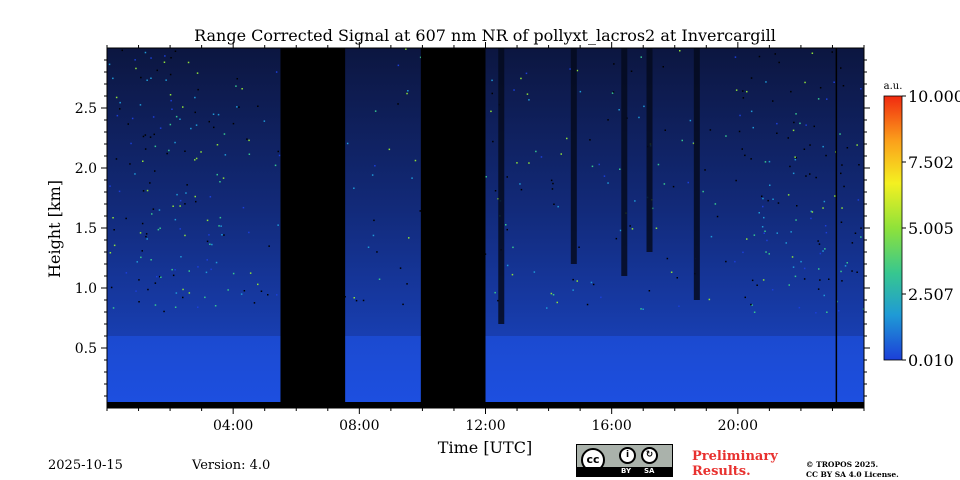 Image resolution: width=960 pixels, height=480 pixels. What do you see at coordinates (85, 465) in the screenshot?
I see `date-label: 2025-10-15` at bounding box center [85, 465].